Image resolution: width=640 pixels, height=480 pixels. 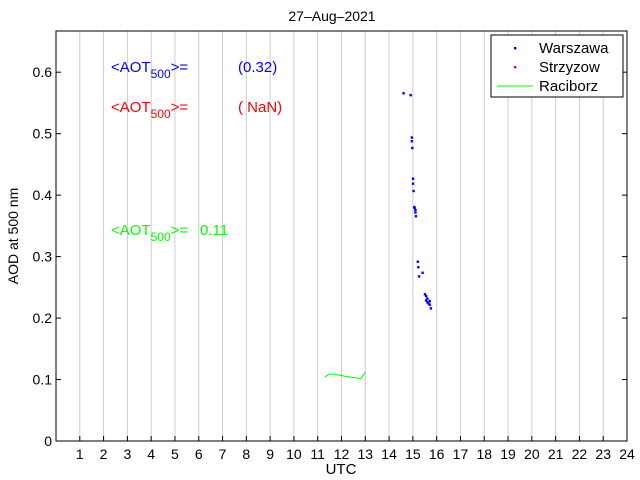 What do you see at coordinates (331, 16) in the screenshot?
I see `chart-title: 27–Aug–2021` at bounding box center [331, 16].